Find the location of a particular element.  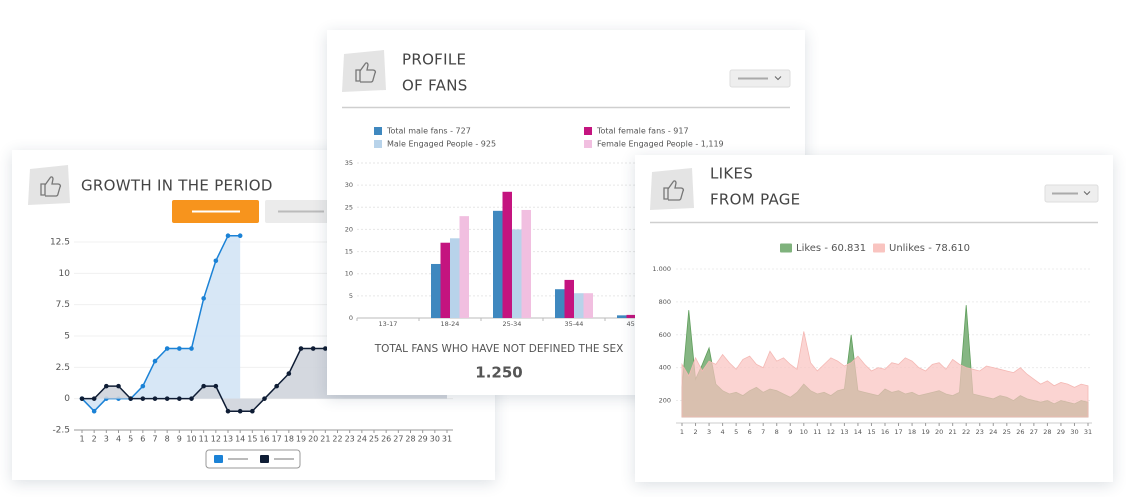

y-tick-label: 35 is located at coordinates (349, 163).